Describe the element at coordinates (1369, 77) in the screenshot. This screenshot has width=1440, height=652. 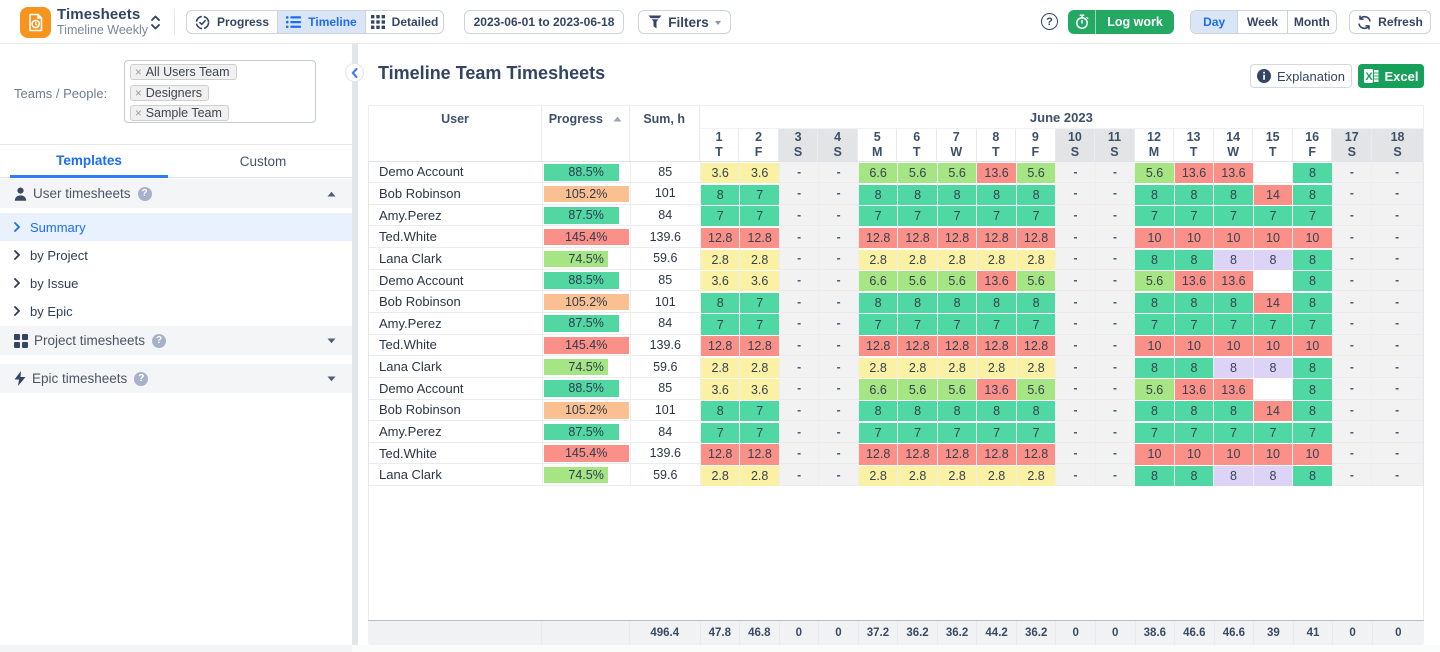
I see `svg-text: X` at that location.